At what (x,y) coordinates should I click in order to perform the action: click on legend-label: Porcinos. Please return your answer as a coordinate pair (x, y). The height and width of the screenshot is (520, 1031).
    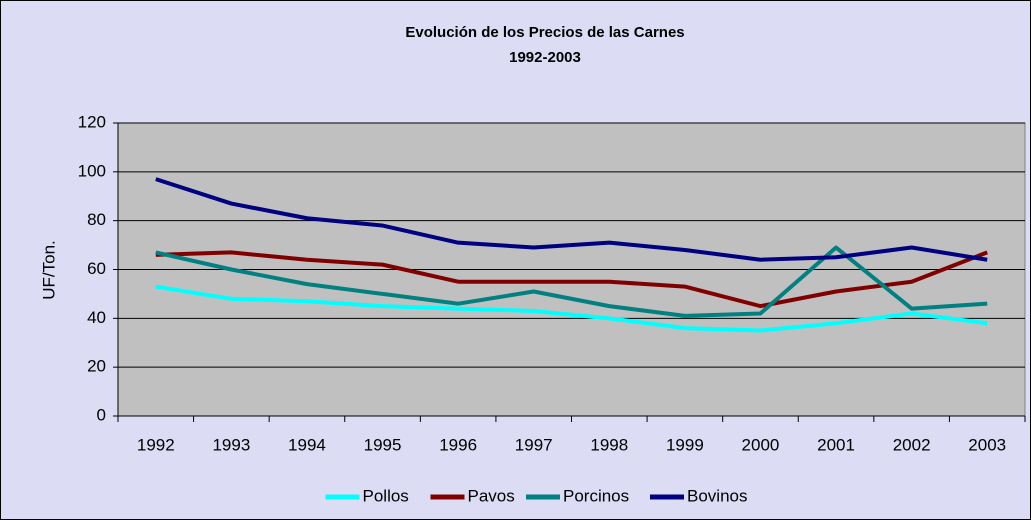
    Looking at the image, I should click on (596, 495).